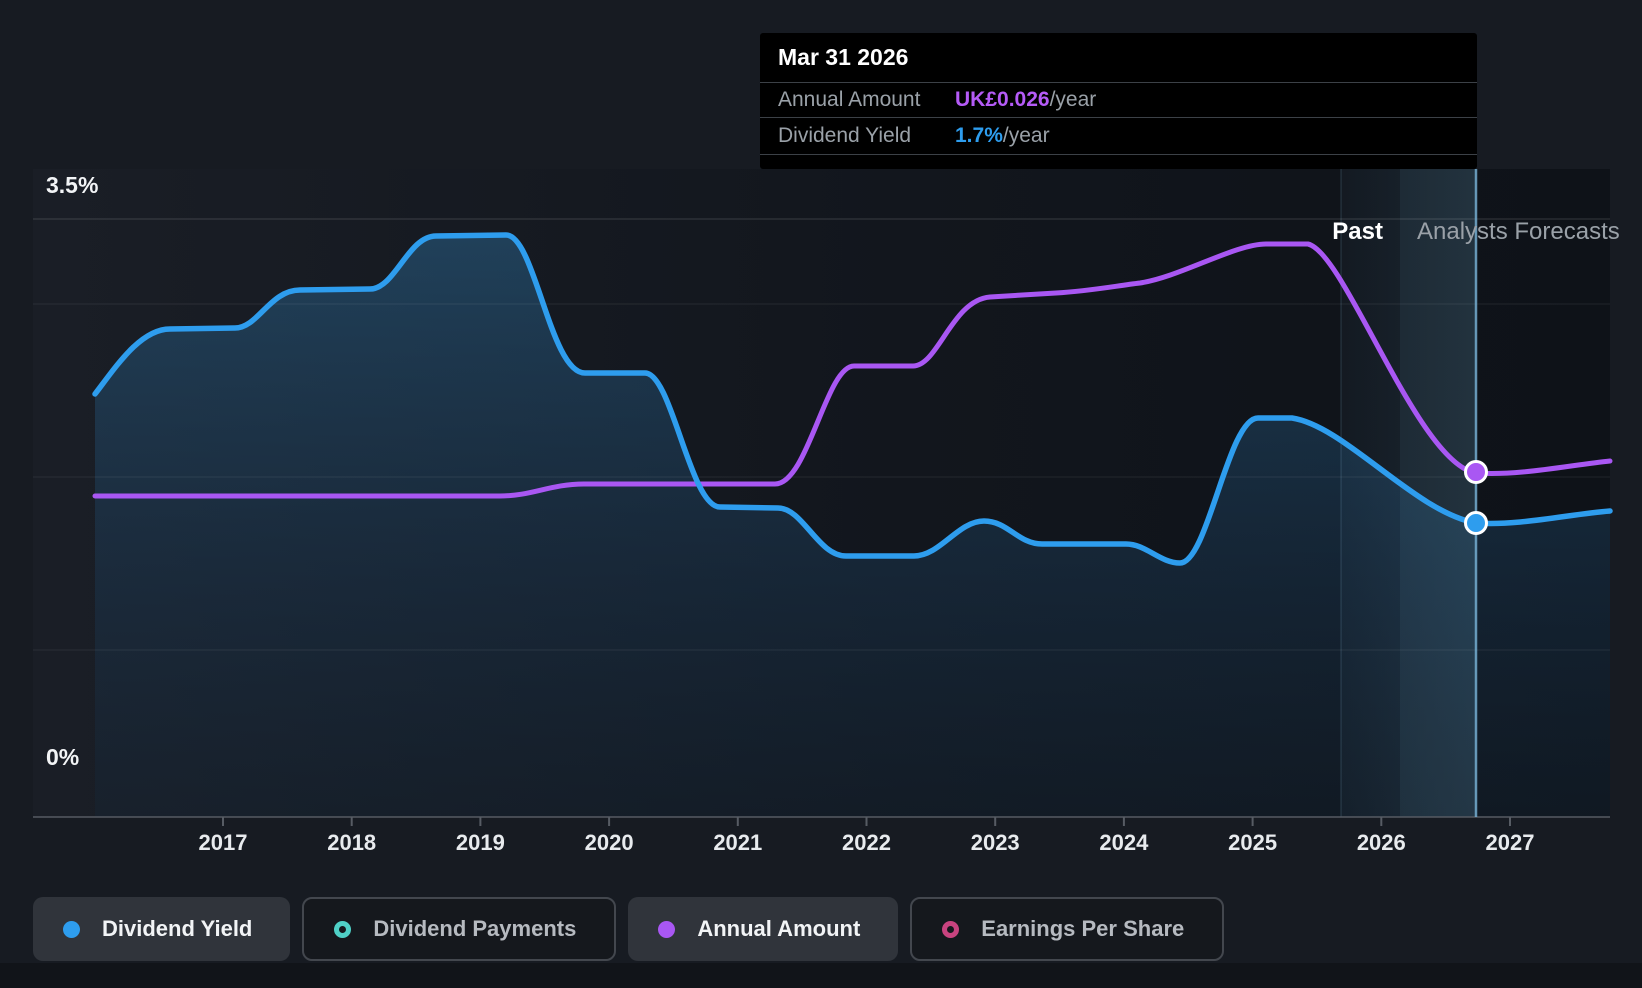  I want to click on x-tick-label-2018: 2018, so click(351, 842).